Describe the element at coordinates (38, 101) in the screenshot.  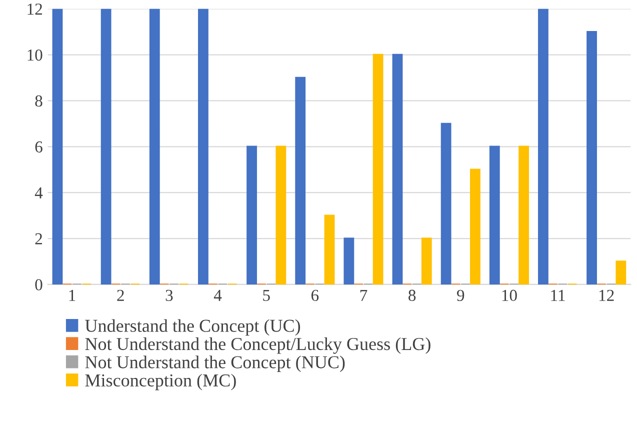
I see `y-tick-label: 8` at that location.